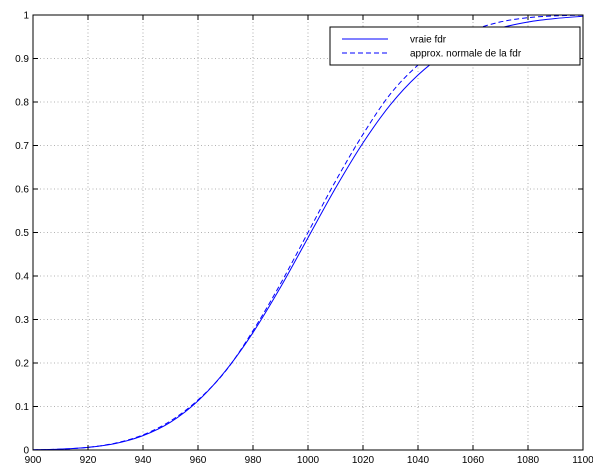  I want to click on y-tick-label: 0.6, so click(22, 190).